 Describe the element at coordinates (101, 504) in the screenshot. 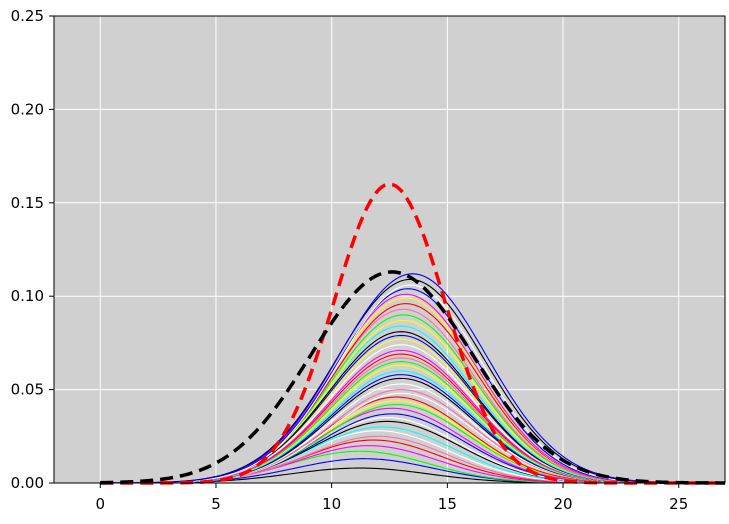

I see `x-tick-label: 0` at that location.